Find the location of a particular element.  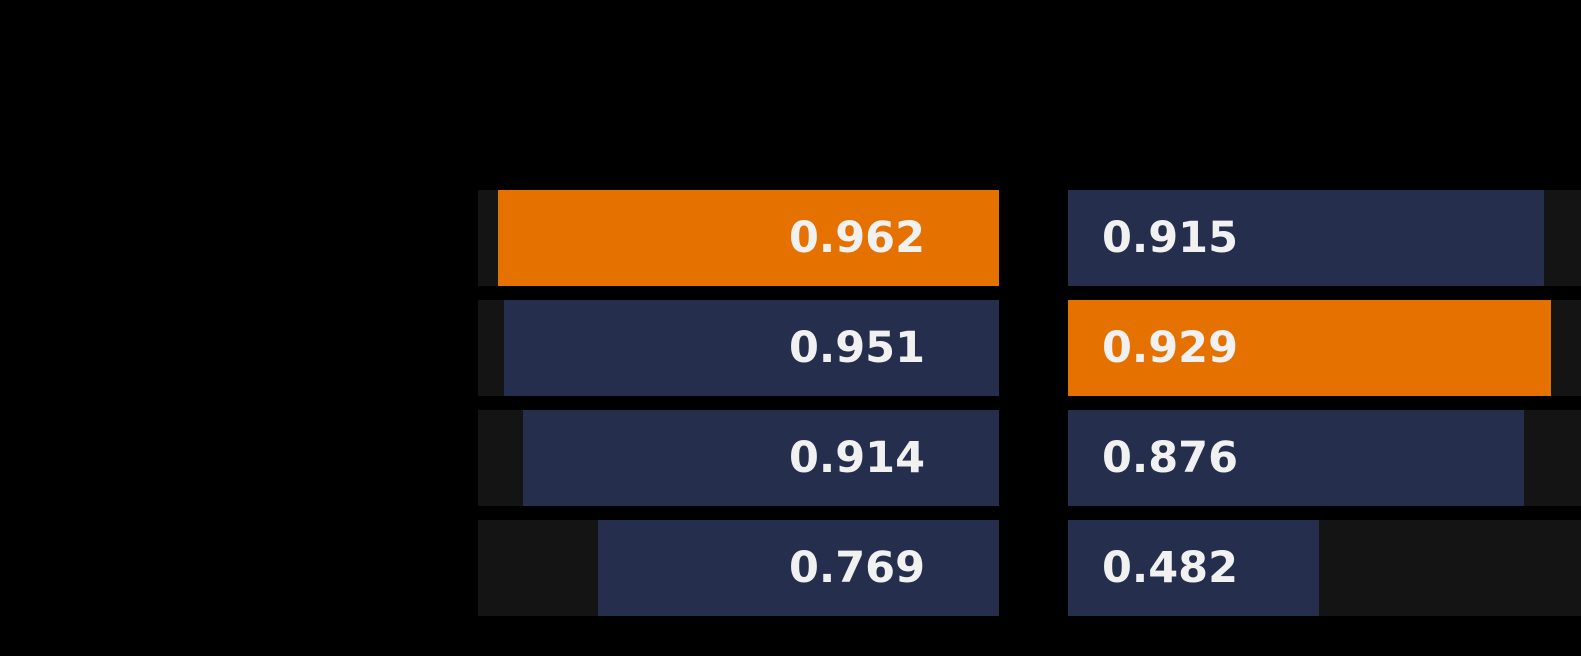

bar-value-label: 0.482 is located at coordinates (1170, 567).